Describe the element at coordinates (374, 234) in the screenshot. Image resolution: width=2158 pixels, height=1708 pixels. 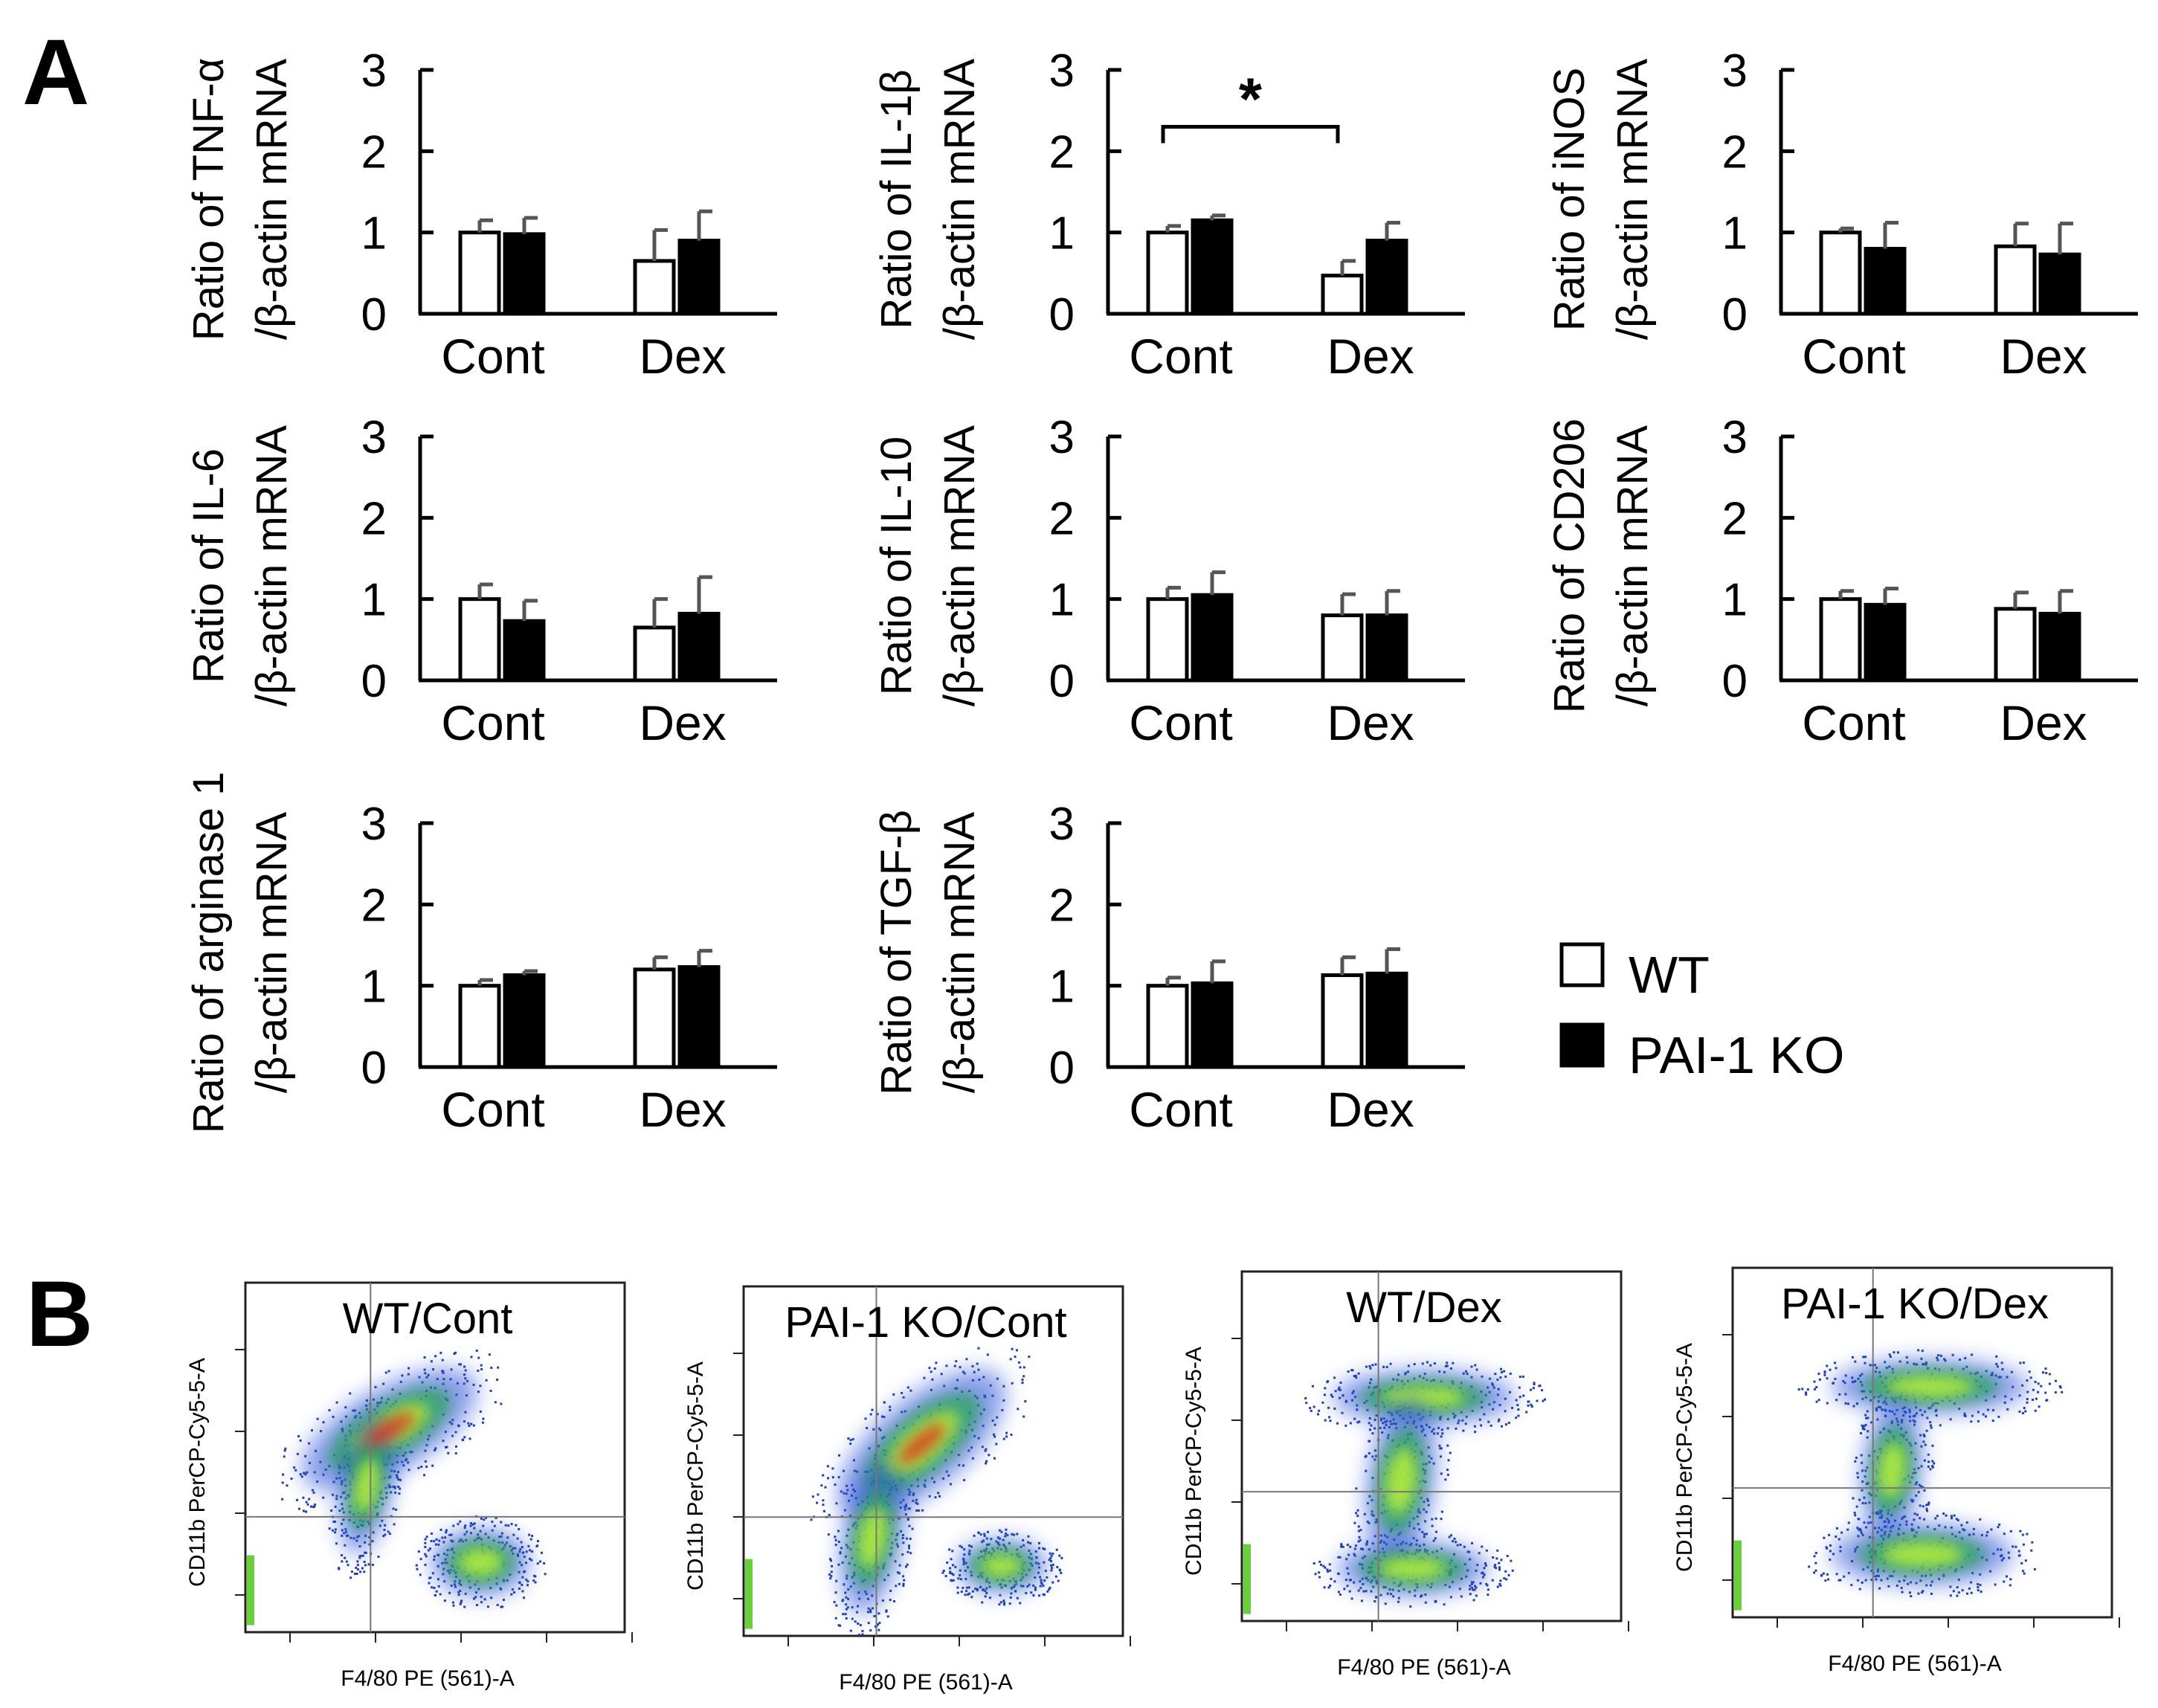
I see `y-tick-label: 1` at that location.